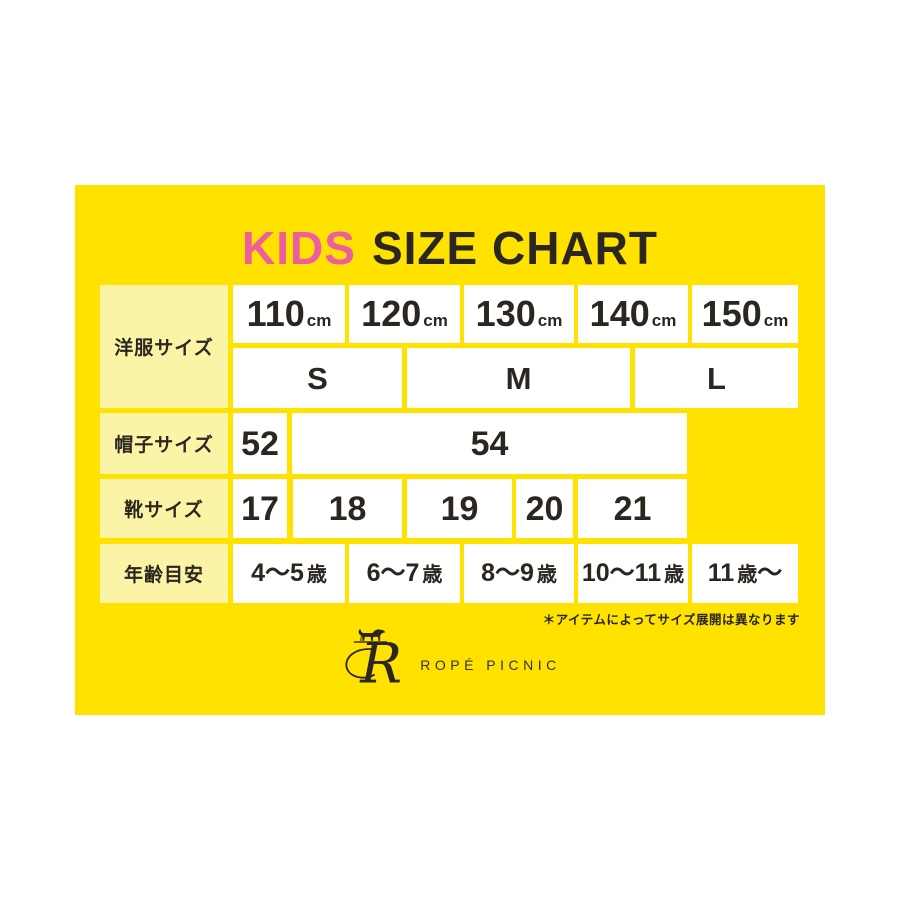 Image resolution: width=900 pixels, height=900 pixels. I want to click on title-rest: SIZE CHART, so click(514, 248).